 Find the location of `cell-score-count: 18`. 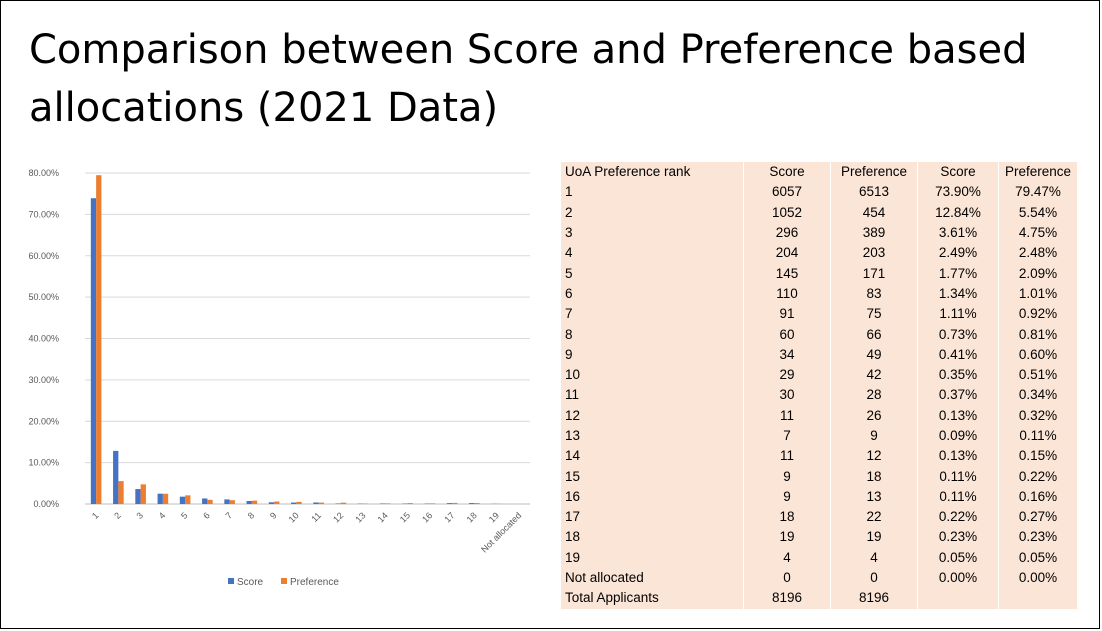

cell-score-count: 18 is located at coordinates (787, 517).